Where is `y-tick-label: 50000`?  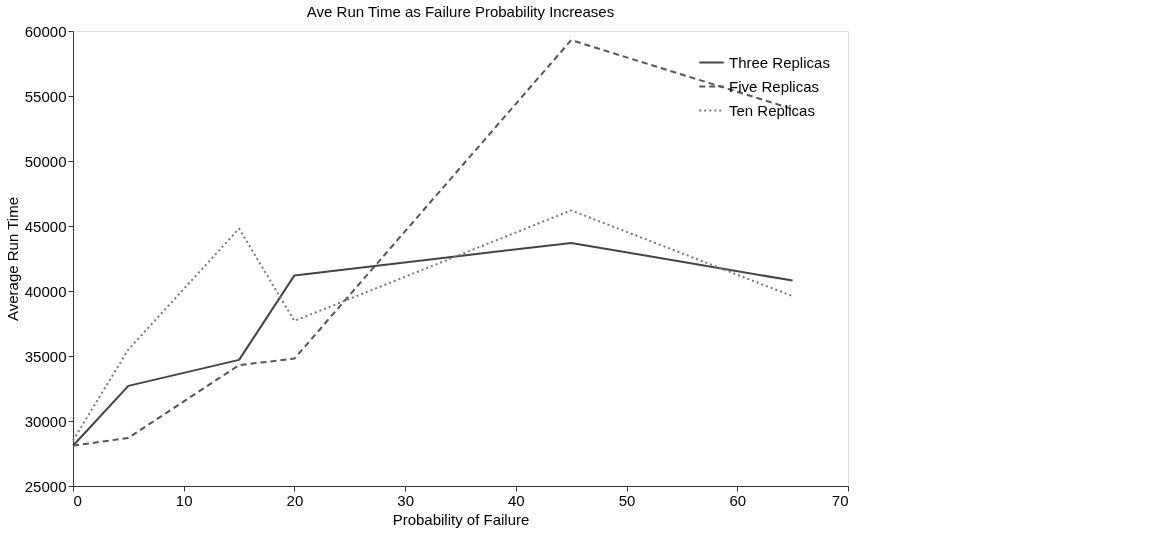 y-tick-label: 50000 is located at coordinates (45, 161).